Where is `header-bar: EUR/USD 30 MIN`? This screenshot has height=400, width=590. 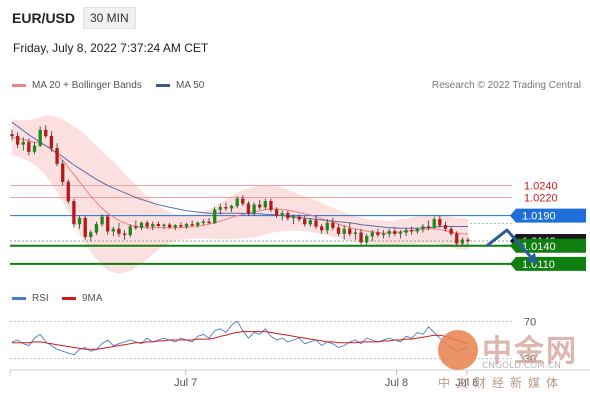 header-bar: EUR/USD 30 MIN is located at coordinates (295, 18).